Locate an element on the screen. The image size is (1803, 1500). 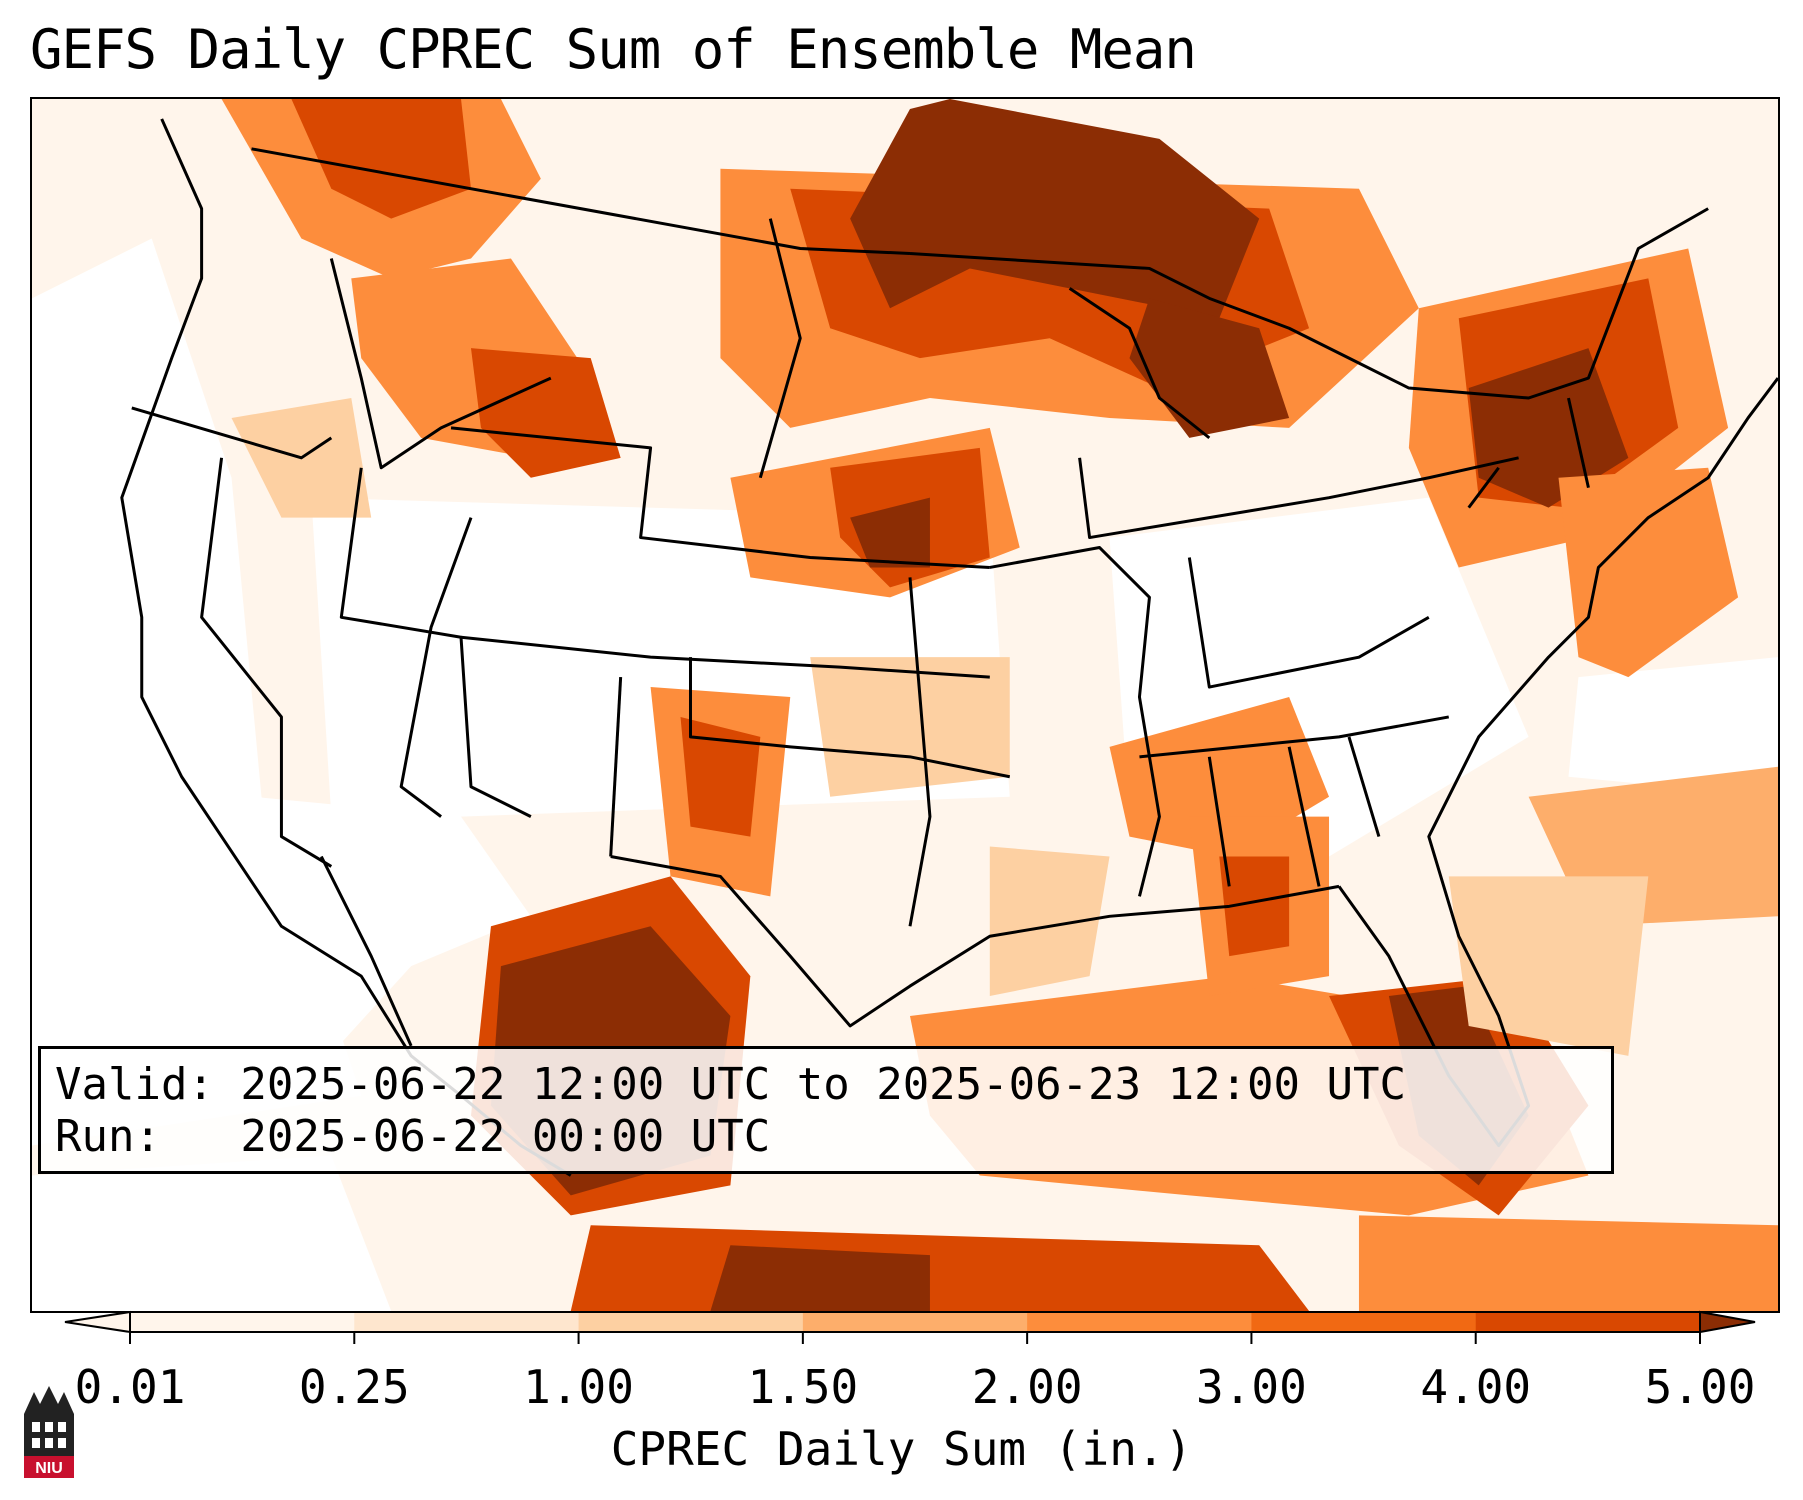
colorbar-extend-min is located at coordinates (97, 1322).